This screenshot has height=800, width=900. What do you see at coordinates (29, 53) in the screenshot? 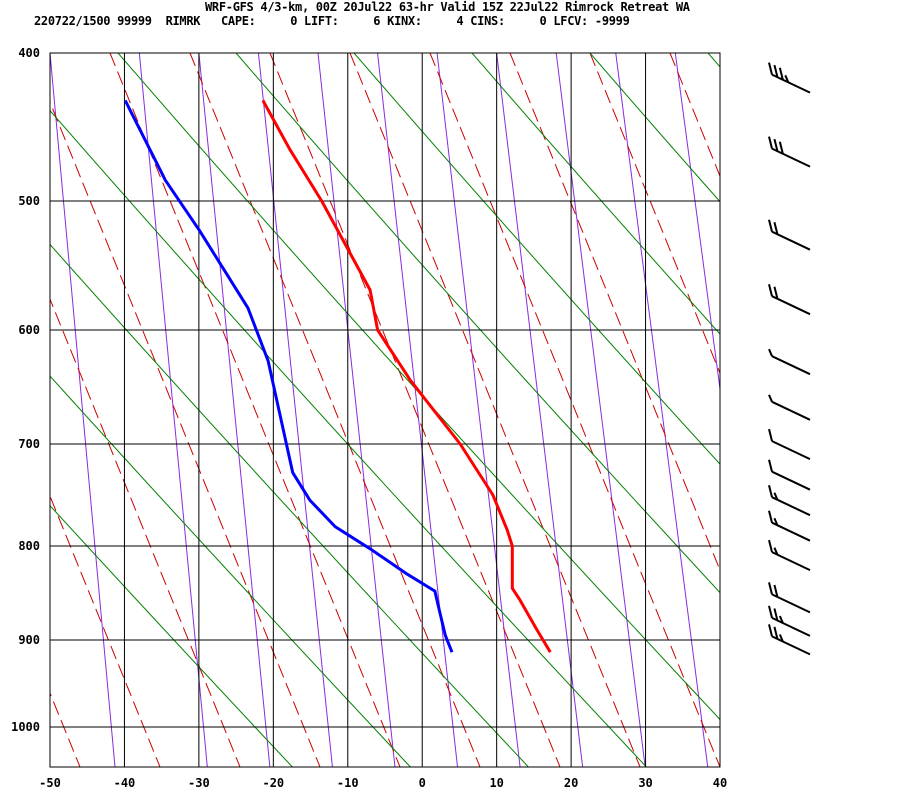
I see `y-tick-label: 400` at bounding box center [29, 53].